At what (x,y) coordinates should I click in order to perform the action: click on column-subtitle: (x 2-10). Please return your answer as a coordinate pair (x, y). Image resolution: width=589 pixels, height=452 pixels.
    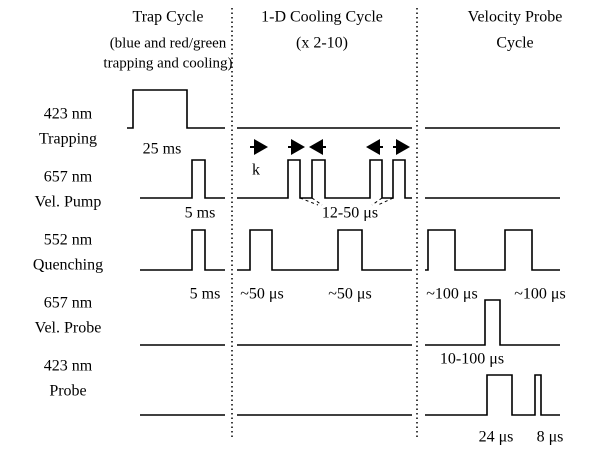
    Looking at the image, I should click on (322, 43).